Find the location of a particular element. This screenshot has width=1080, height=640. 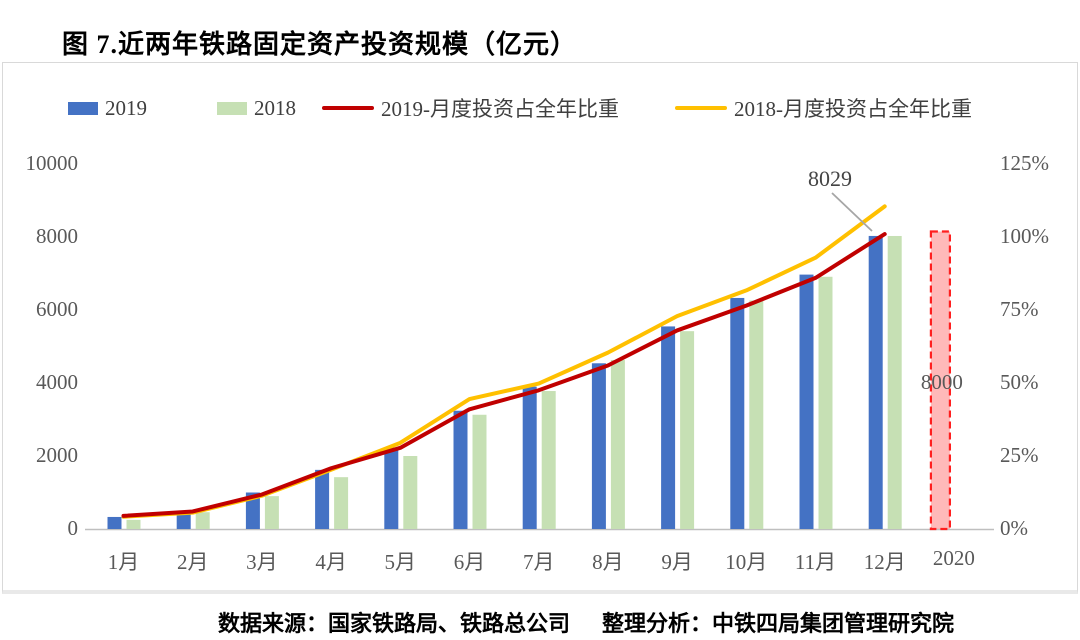

bar-2018-6月 is located at coordinates (479, 471).